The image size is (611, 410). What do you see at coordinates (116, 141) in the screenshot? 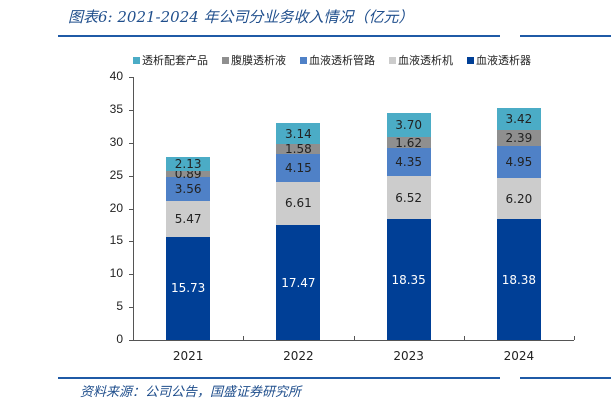
I see `y-tick-label: 30` at bounding box center [116, 141].